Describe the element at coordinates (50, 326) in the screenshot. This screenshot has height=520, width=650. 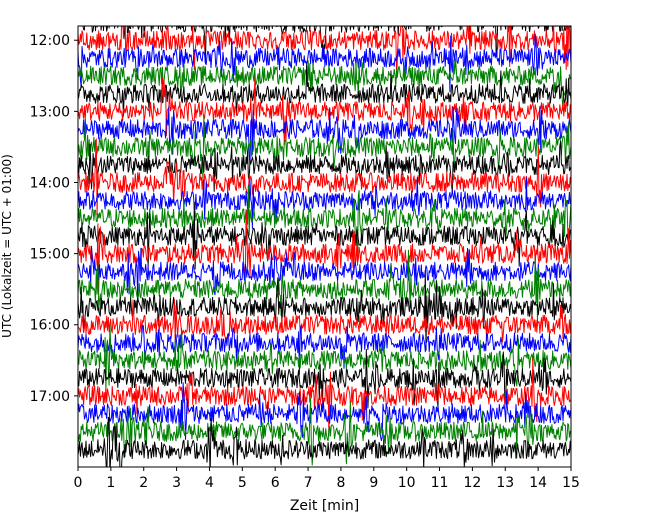
I see `y-tick-label: 16:00` at that location.